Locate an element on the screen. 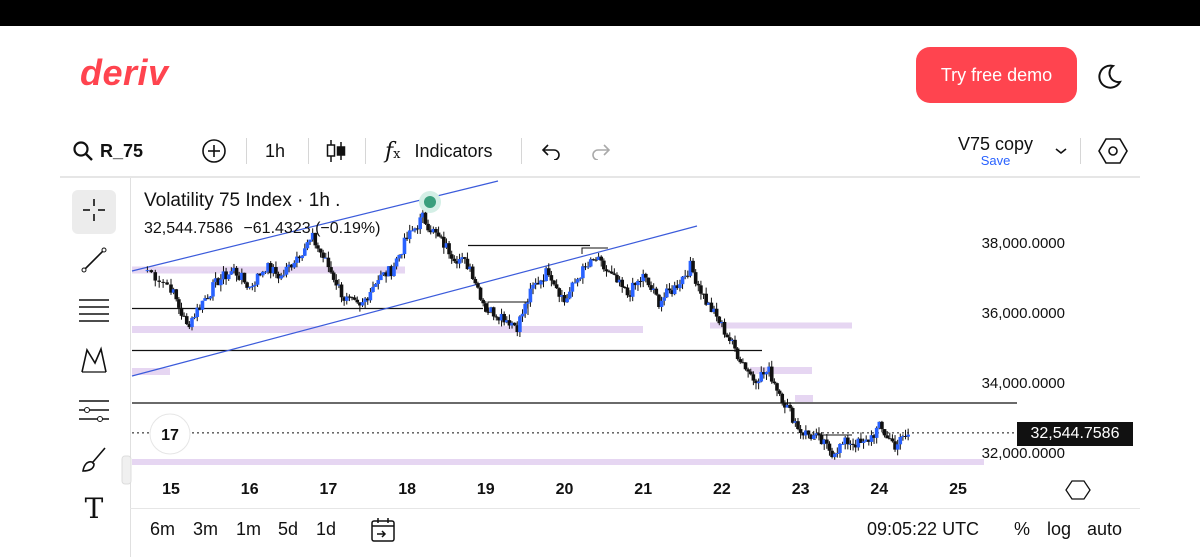  time-axis-tick: 15 is located at coordinates (171, 489).